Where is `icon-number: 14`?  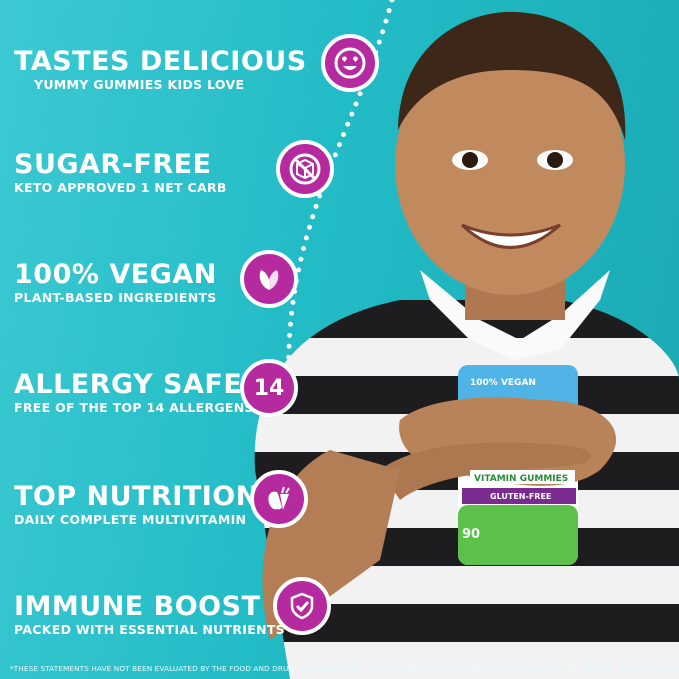 icon-number: 14 is located at coordinates (269, 388).